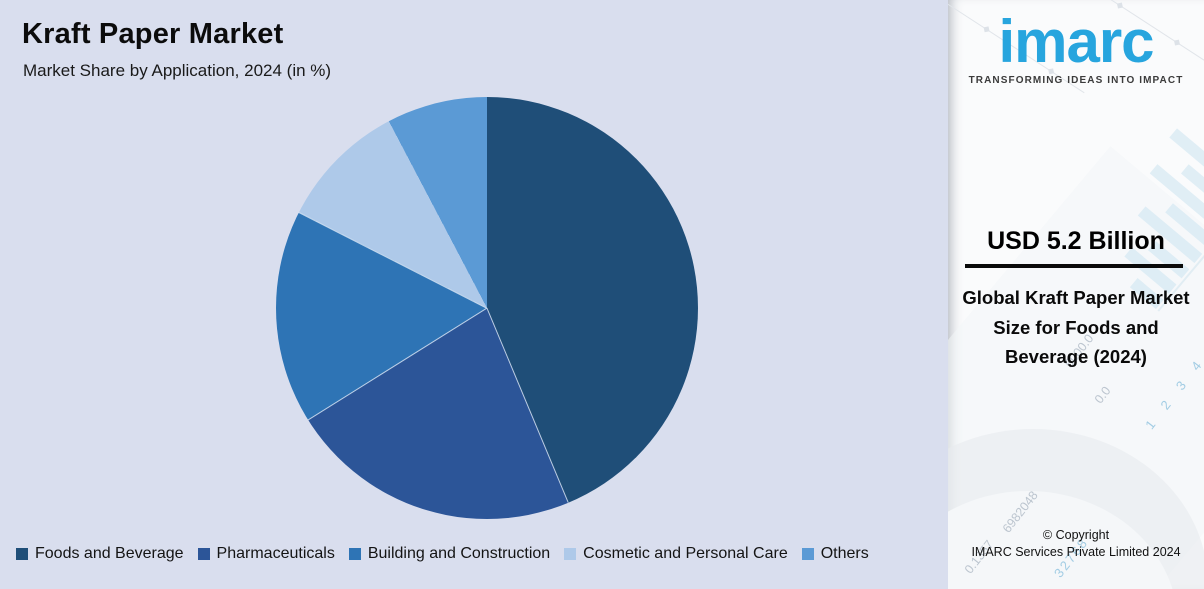 Image resolution: width=1204 pixels, height=589 pixels. What do you see at coordinates (109, 553) in the screenshot?
I see `legend-label: Foods and Beverage` at bounding box center [109, 553].